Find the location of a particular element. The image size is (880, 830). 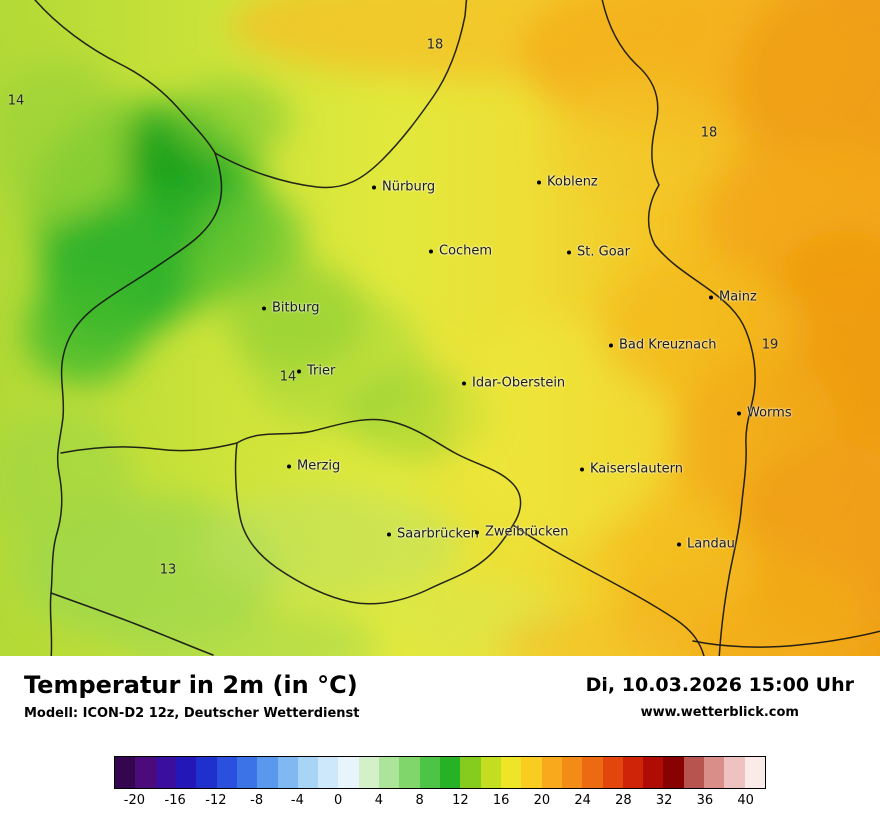

legend-tick-label: -20 is located at coordinates (134, 800).